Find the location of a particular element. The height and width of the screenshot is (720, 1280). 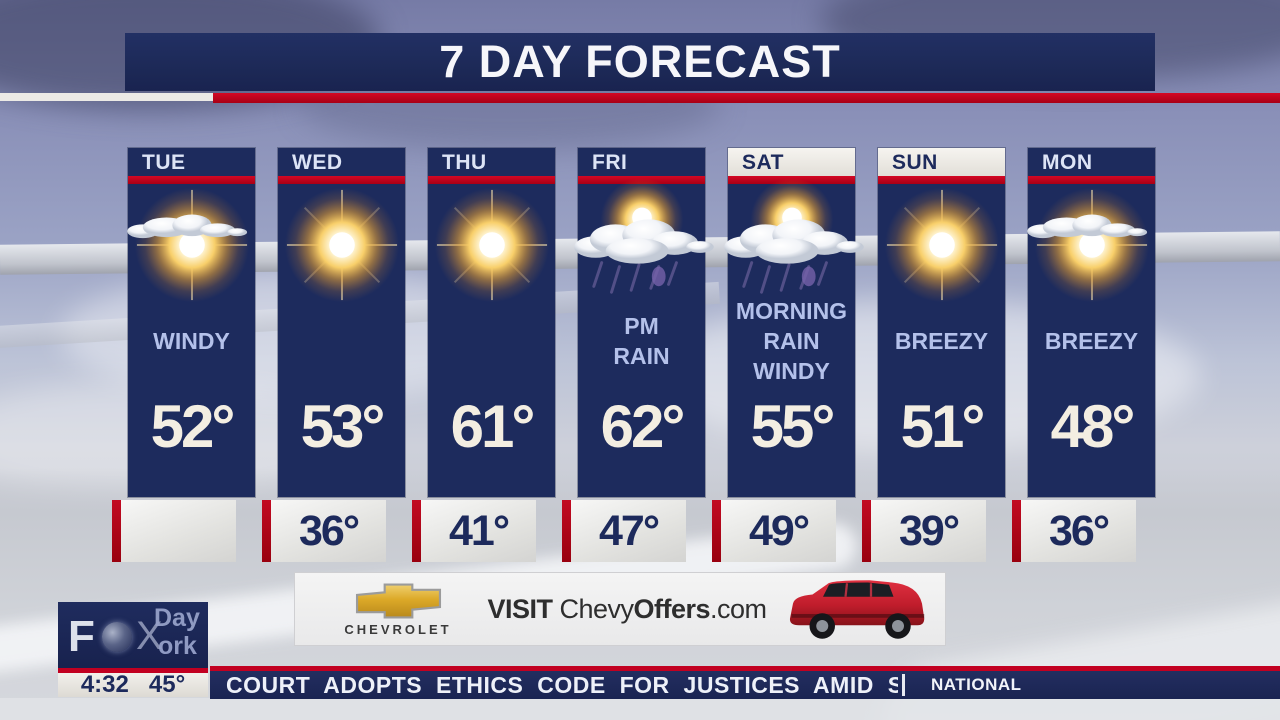

condition-text: WINDY is located at coordinates (191, 341).